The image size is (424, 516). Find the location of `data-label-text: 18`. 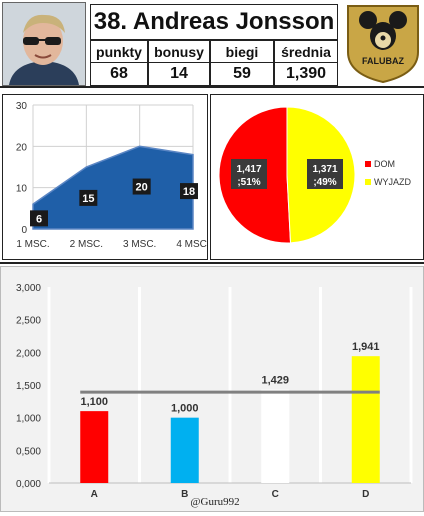

data-label-text: 18 is located at coordinates (189, 192).